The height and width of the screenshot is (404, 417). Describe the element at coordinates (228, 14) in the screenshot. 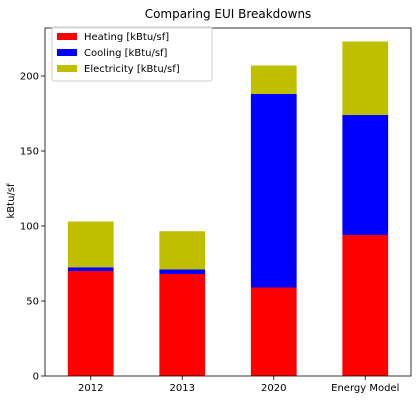

I see `chart-title: Comparing EUI Breakdowns` at that location.